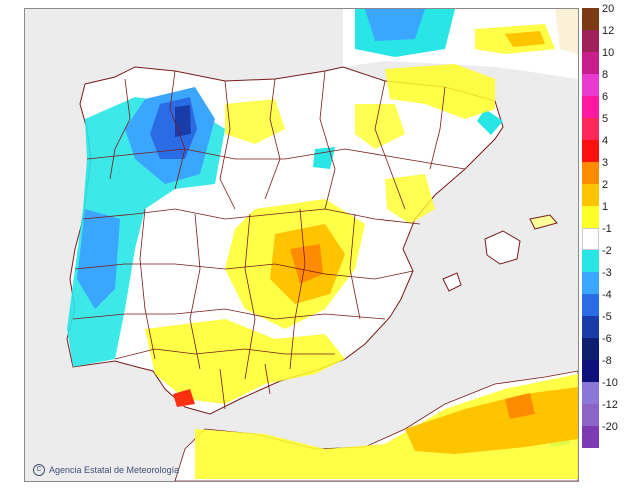 This screenshot has width=630, height=500. Describe the element at coordinates (566, 31) in the screenshot. I see `france-shade` at that location.